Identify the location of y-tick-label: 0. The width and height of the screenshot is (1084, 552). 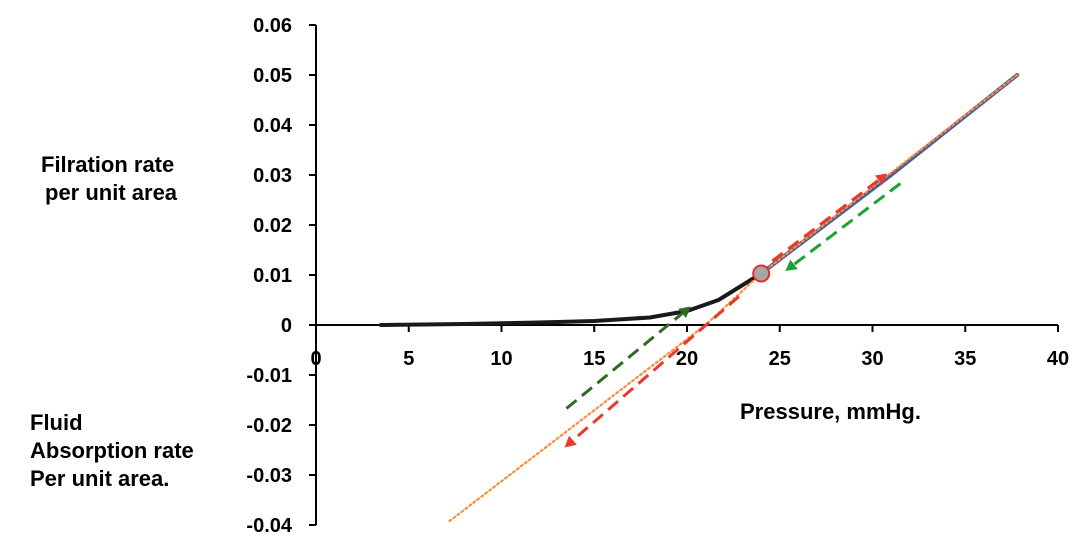
(286, 326).